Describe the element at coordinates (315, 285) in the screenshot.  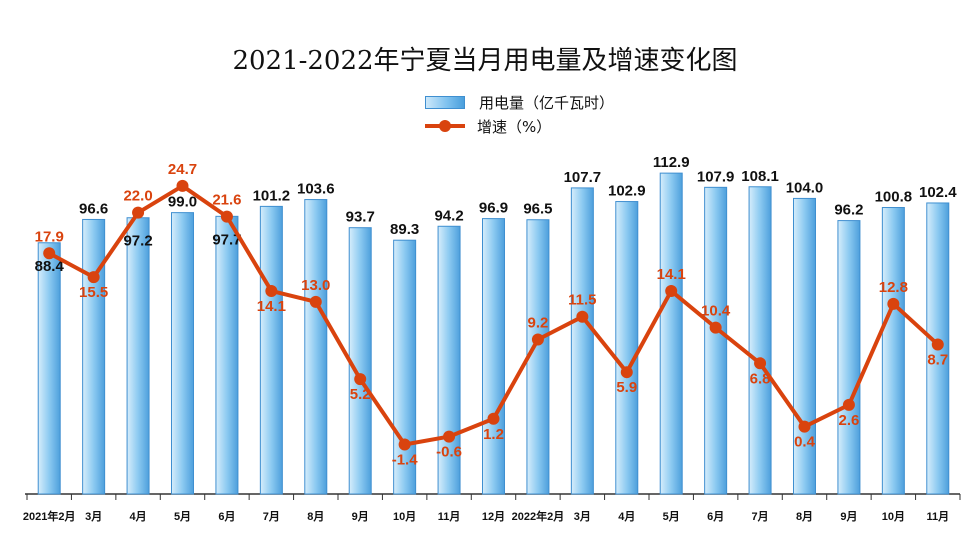
I see `growth-value-label: 13.0` at that location.